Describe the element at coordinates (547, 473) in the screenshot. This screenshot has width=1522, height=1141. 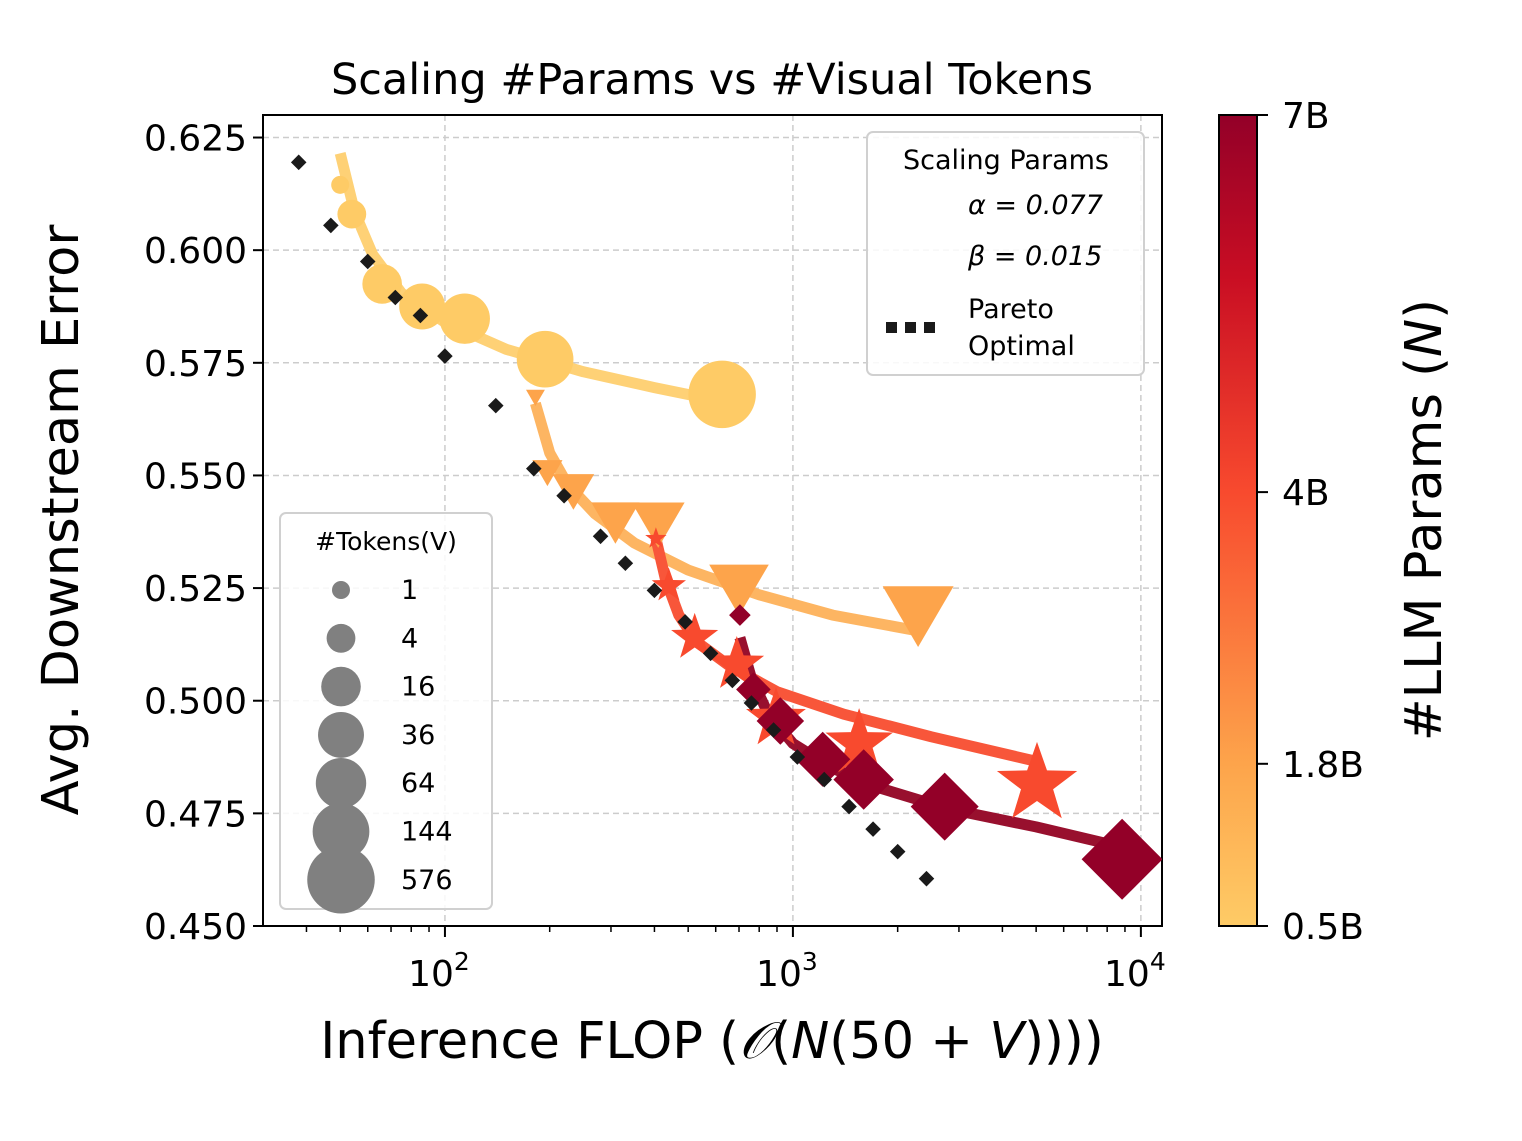
I see `point-1.8B-4` at that location.